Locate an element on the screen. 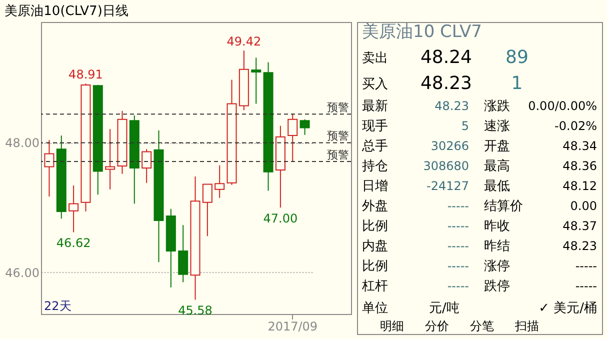  text: 跌停 is located at coordinates (497, 286).